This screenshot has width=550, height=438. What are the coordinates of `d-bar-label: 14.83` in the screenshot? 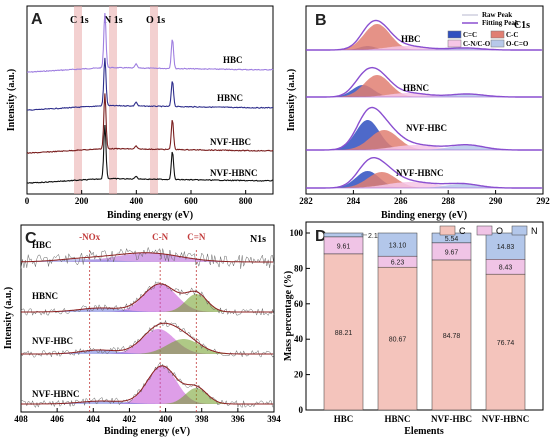 It's located at (506, 247).